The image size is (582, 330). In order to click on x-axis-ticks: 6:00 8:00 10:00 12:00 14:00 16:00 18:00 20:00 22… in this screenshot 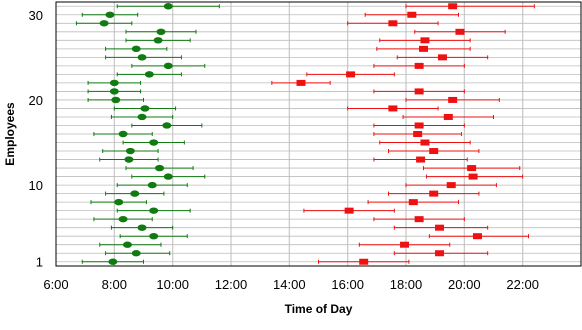, I will do `click(291, 284)`.